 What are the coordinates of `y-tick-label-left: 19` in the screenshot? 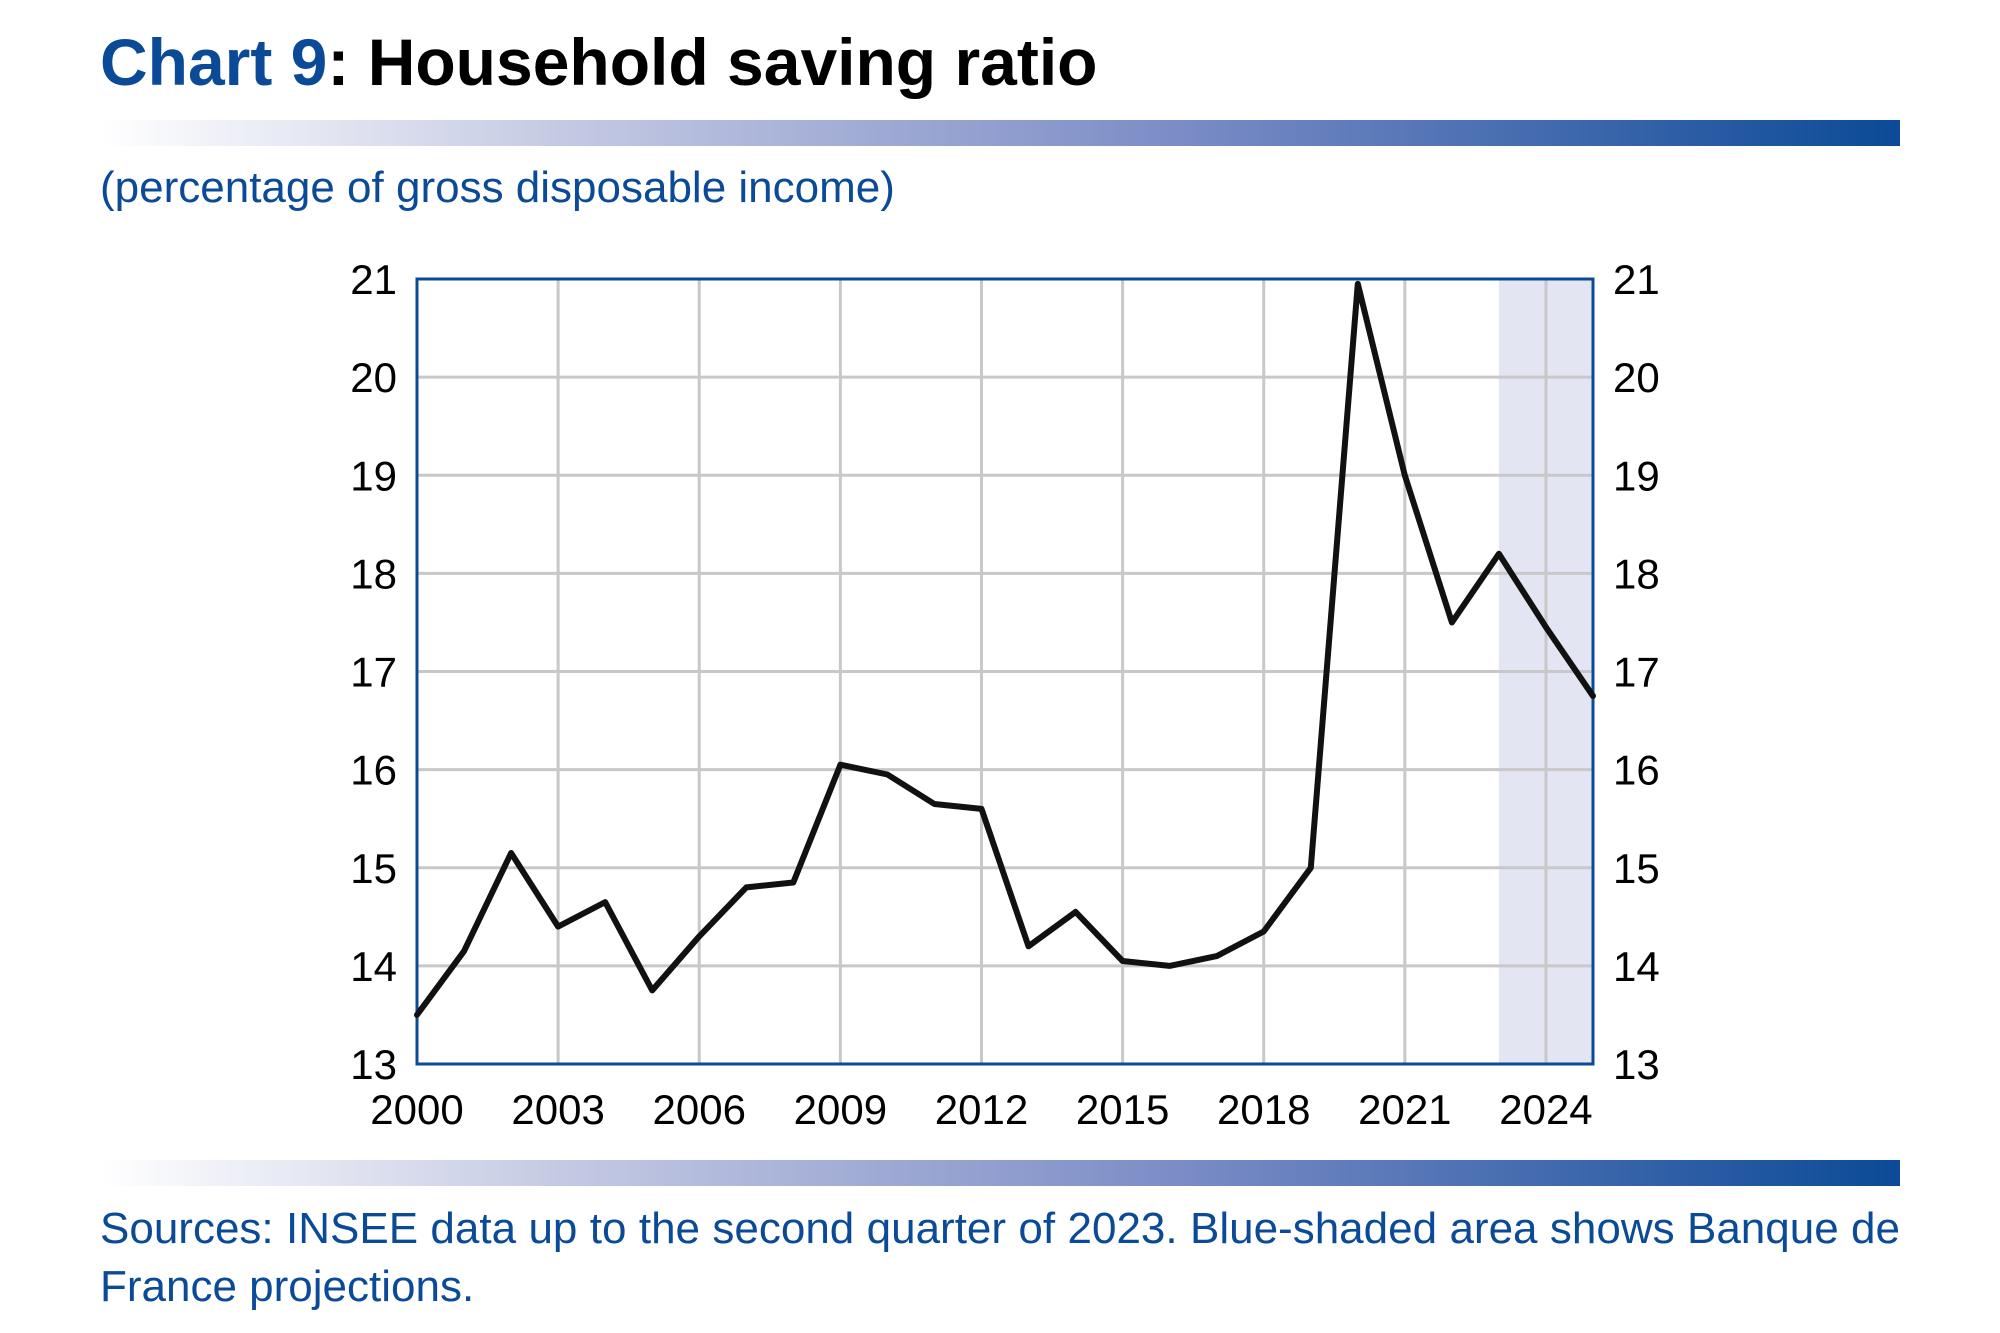 It's located at (373, 475).